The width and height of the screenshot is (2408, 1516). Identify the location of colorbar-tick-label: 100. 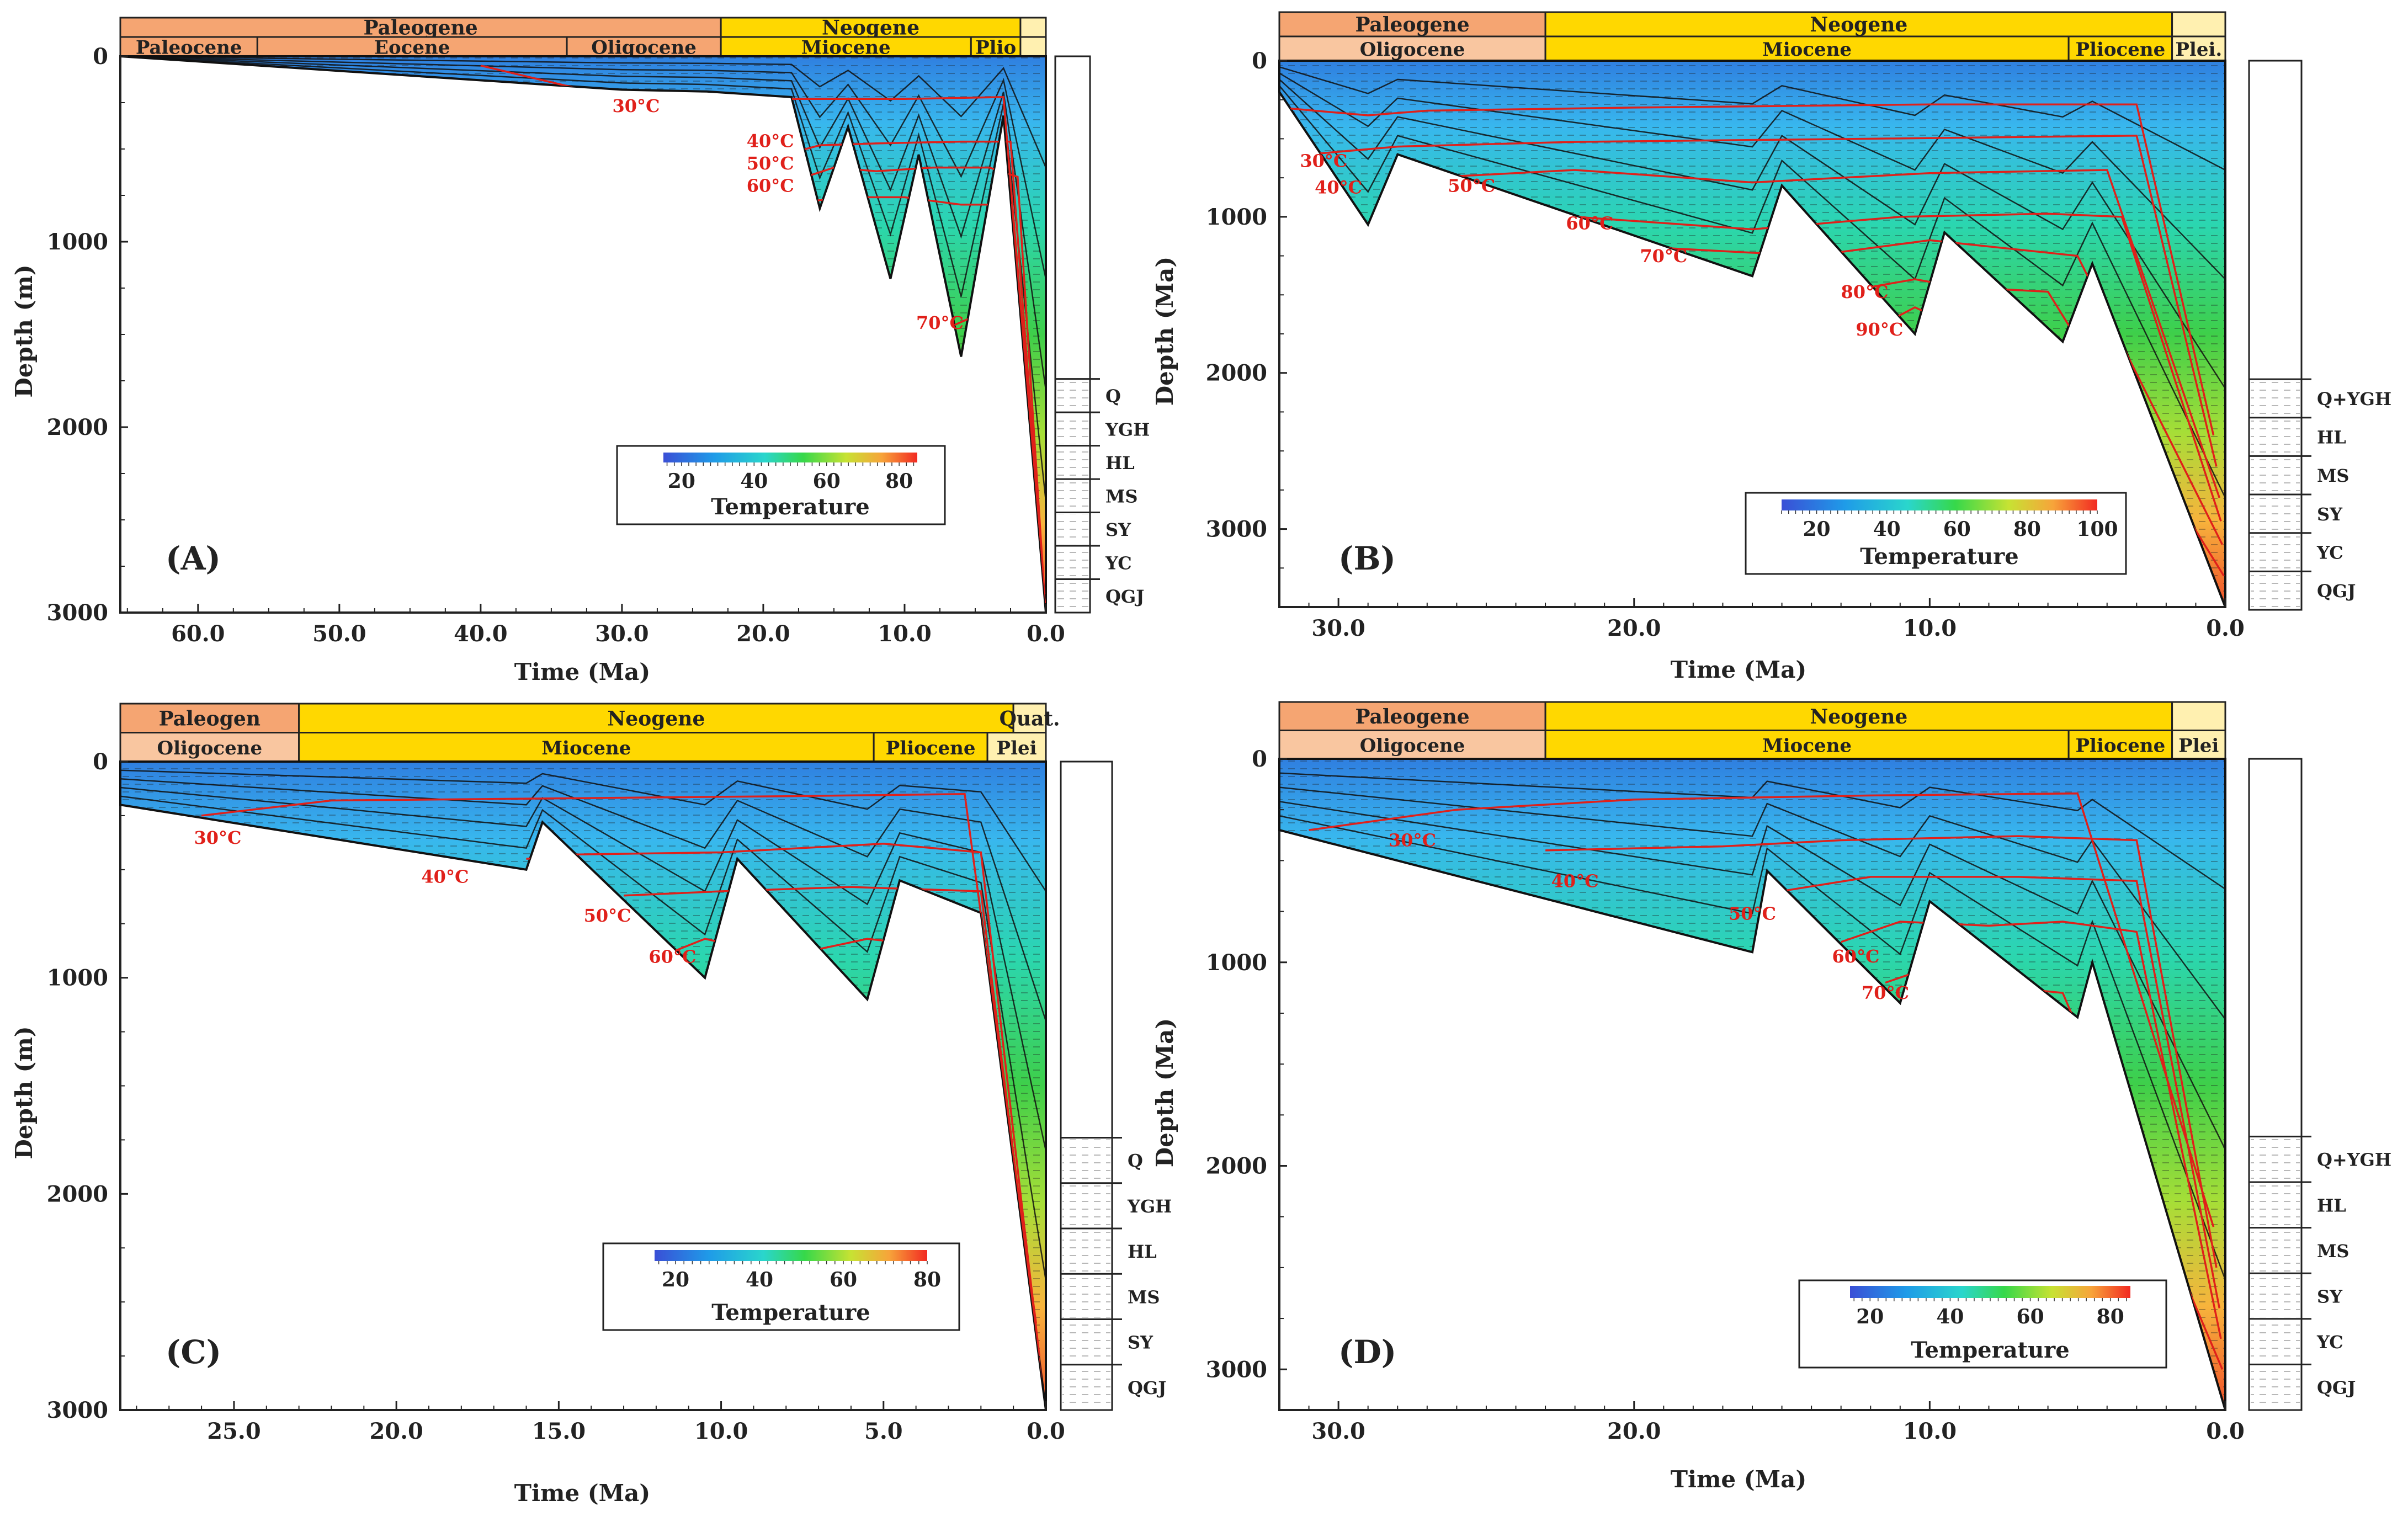
(2097, 529).